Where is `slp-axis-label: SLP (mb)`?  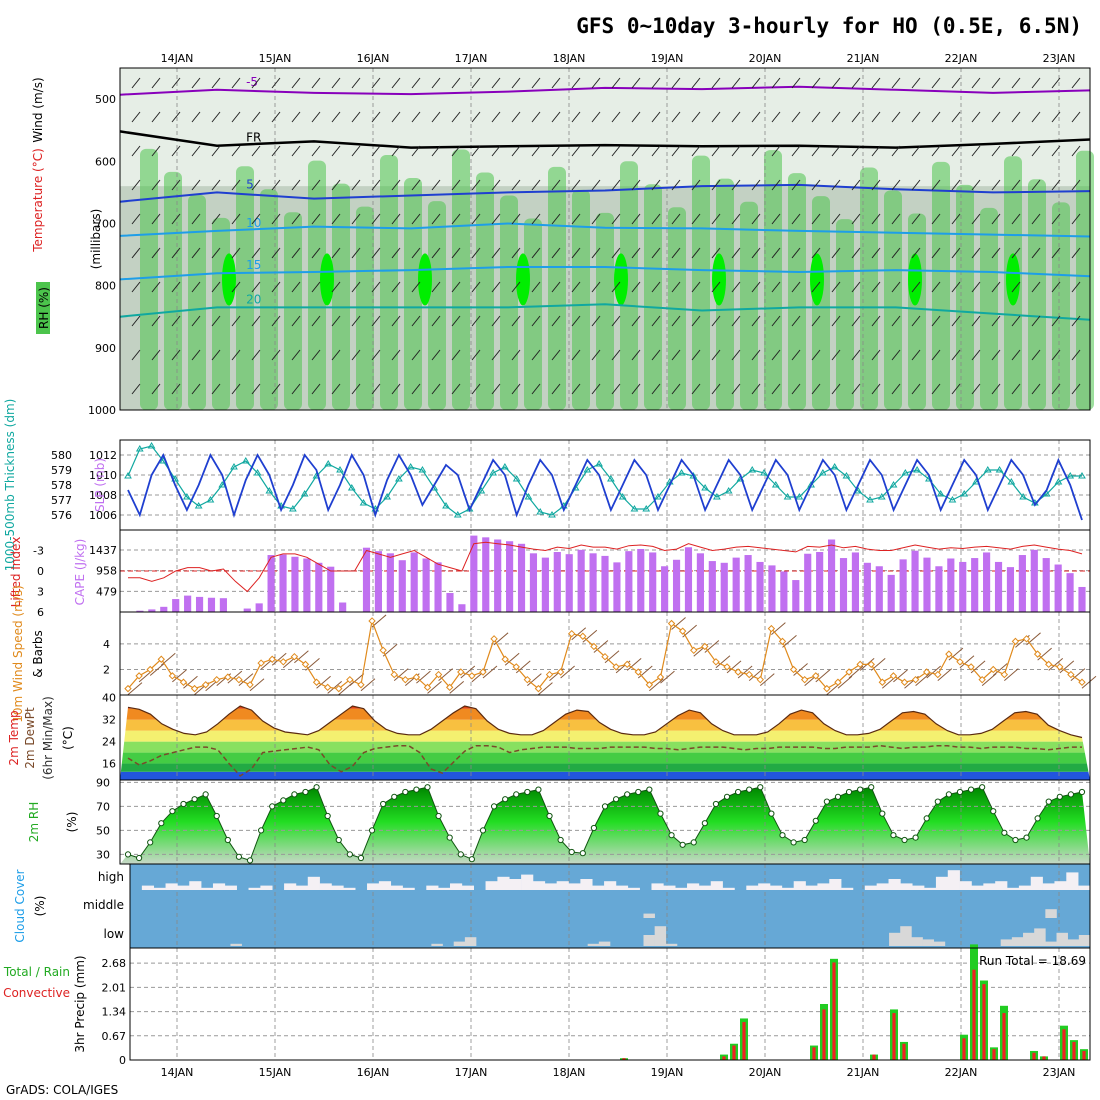
slp-axis-label: SLP (mb) is located at coordinates (100, 485).